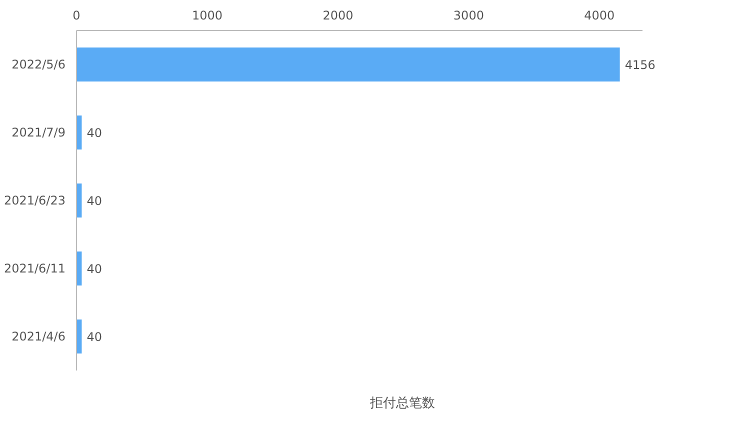 The height and width of the screenshot is (447, 751). I want to click on data-label: 4156, so click(640, 65).